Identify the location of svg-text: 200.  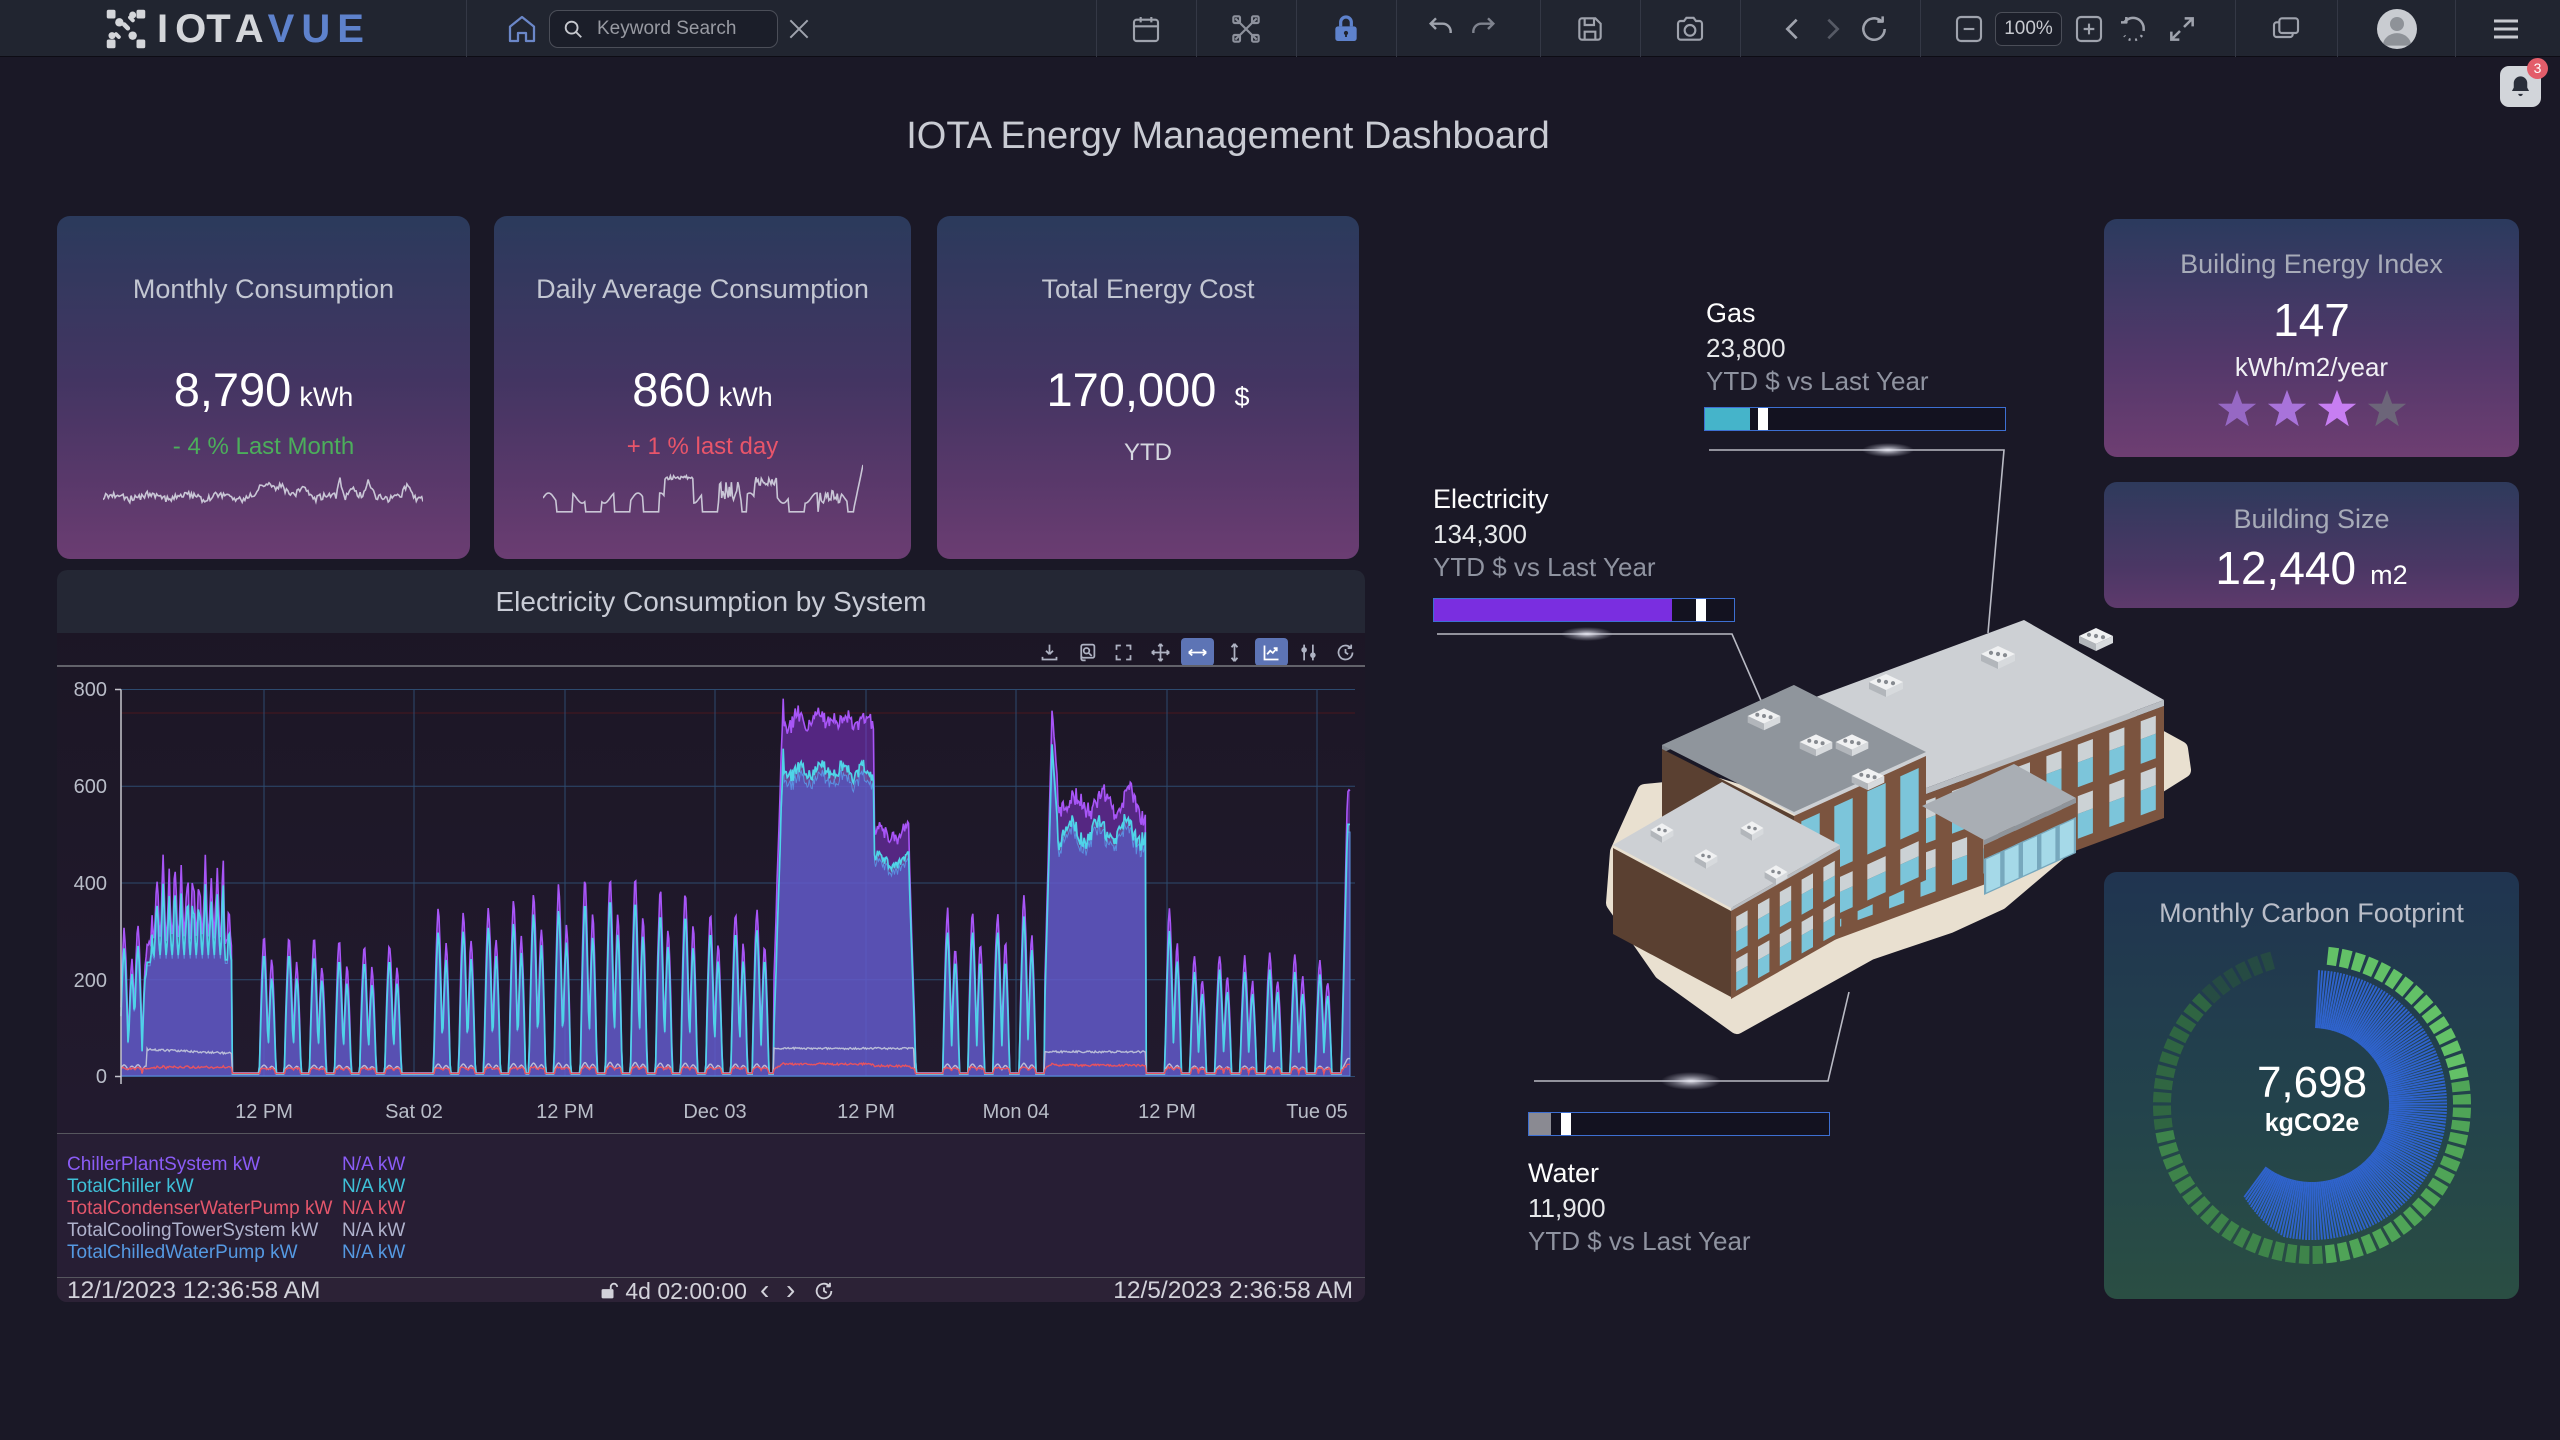
(90, 981).